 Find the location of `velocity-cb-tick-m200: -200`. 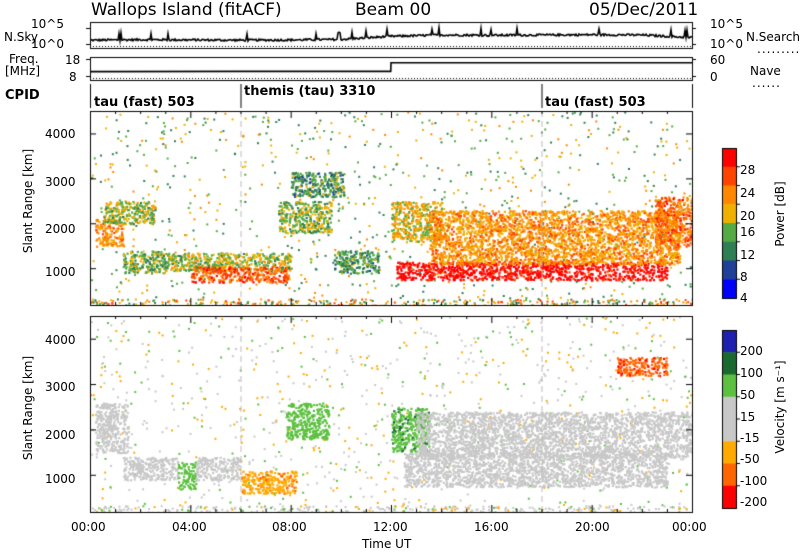

velocity-cb-tick-m200: -200 is located at coordinates (754, 502).